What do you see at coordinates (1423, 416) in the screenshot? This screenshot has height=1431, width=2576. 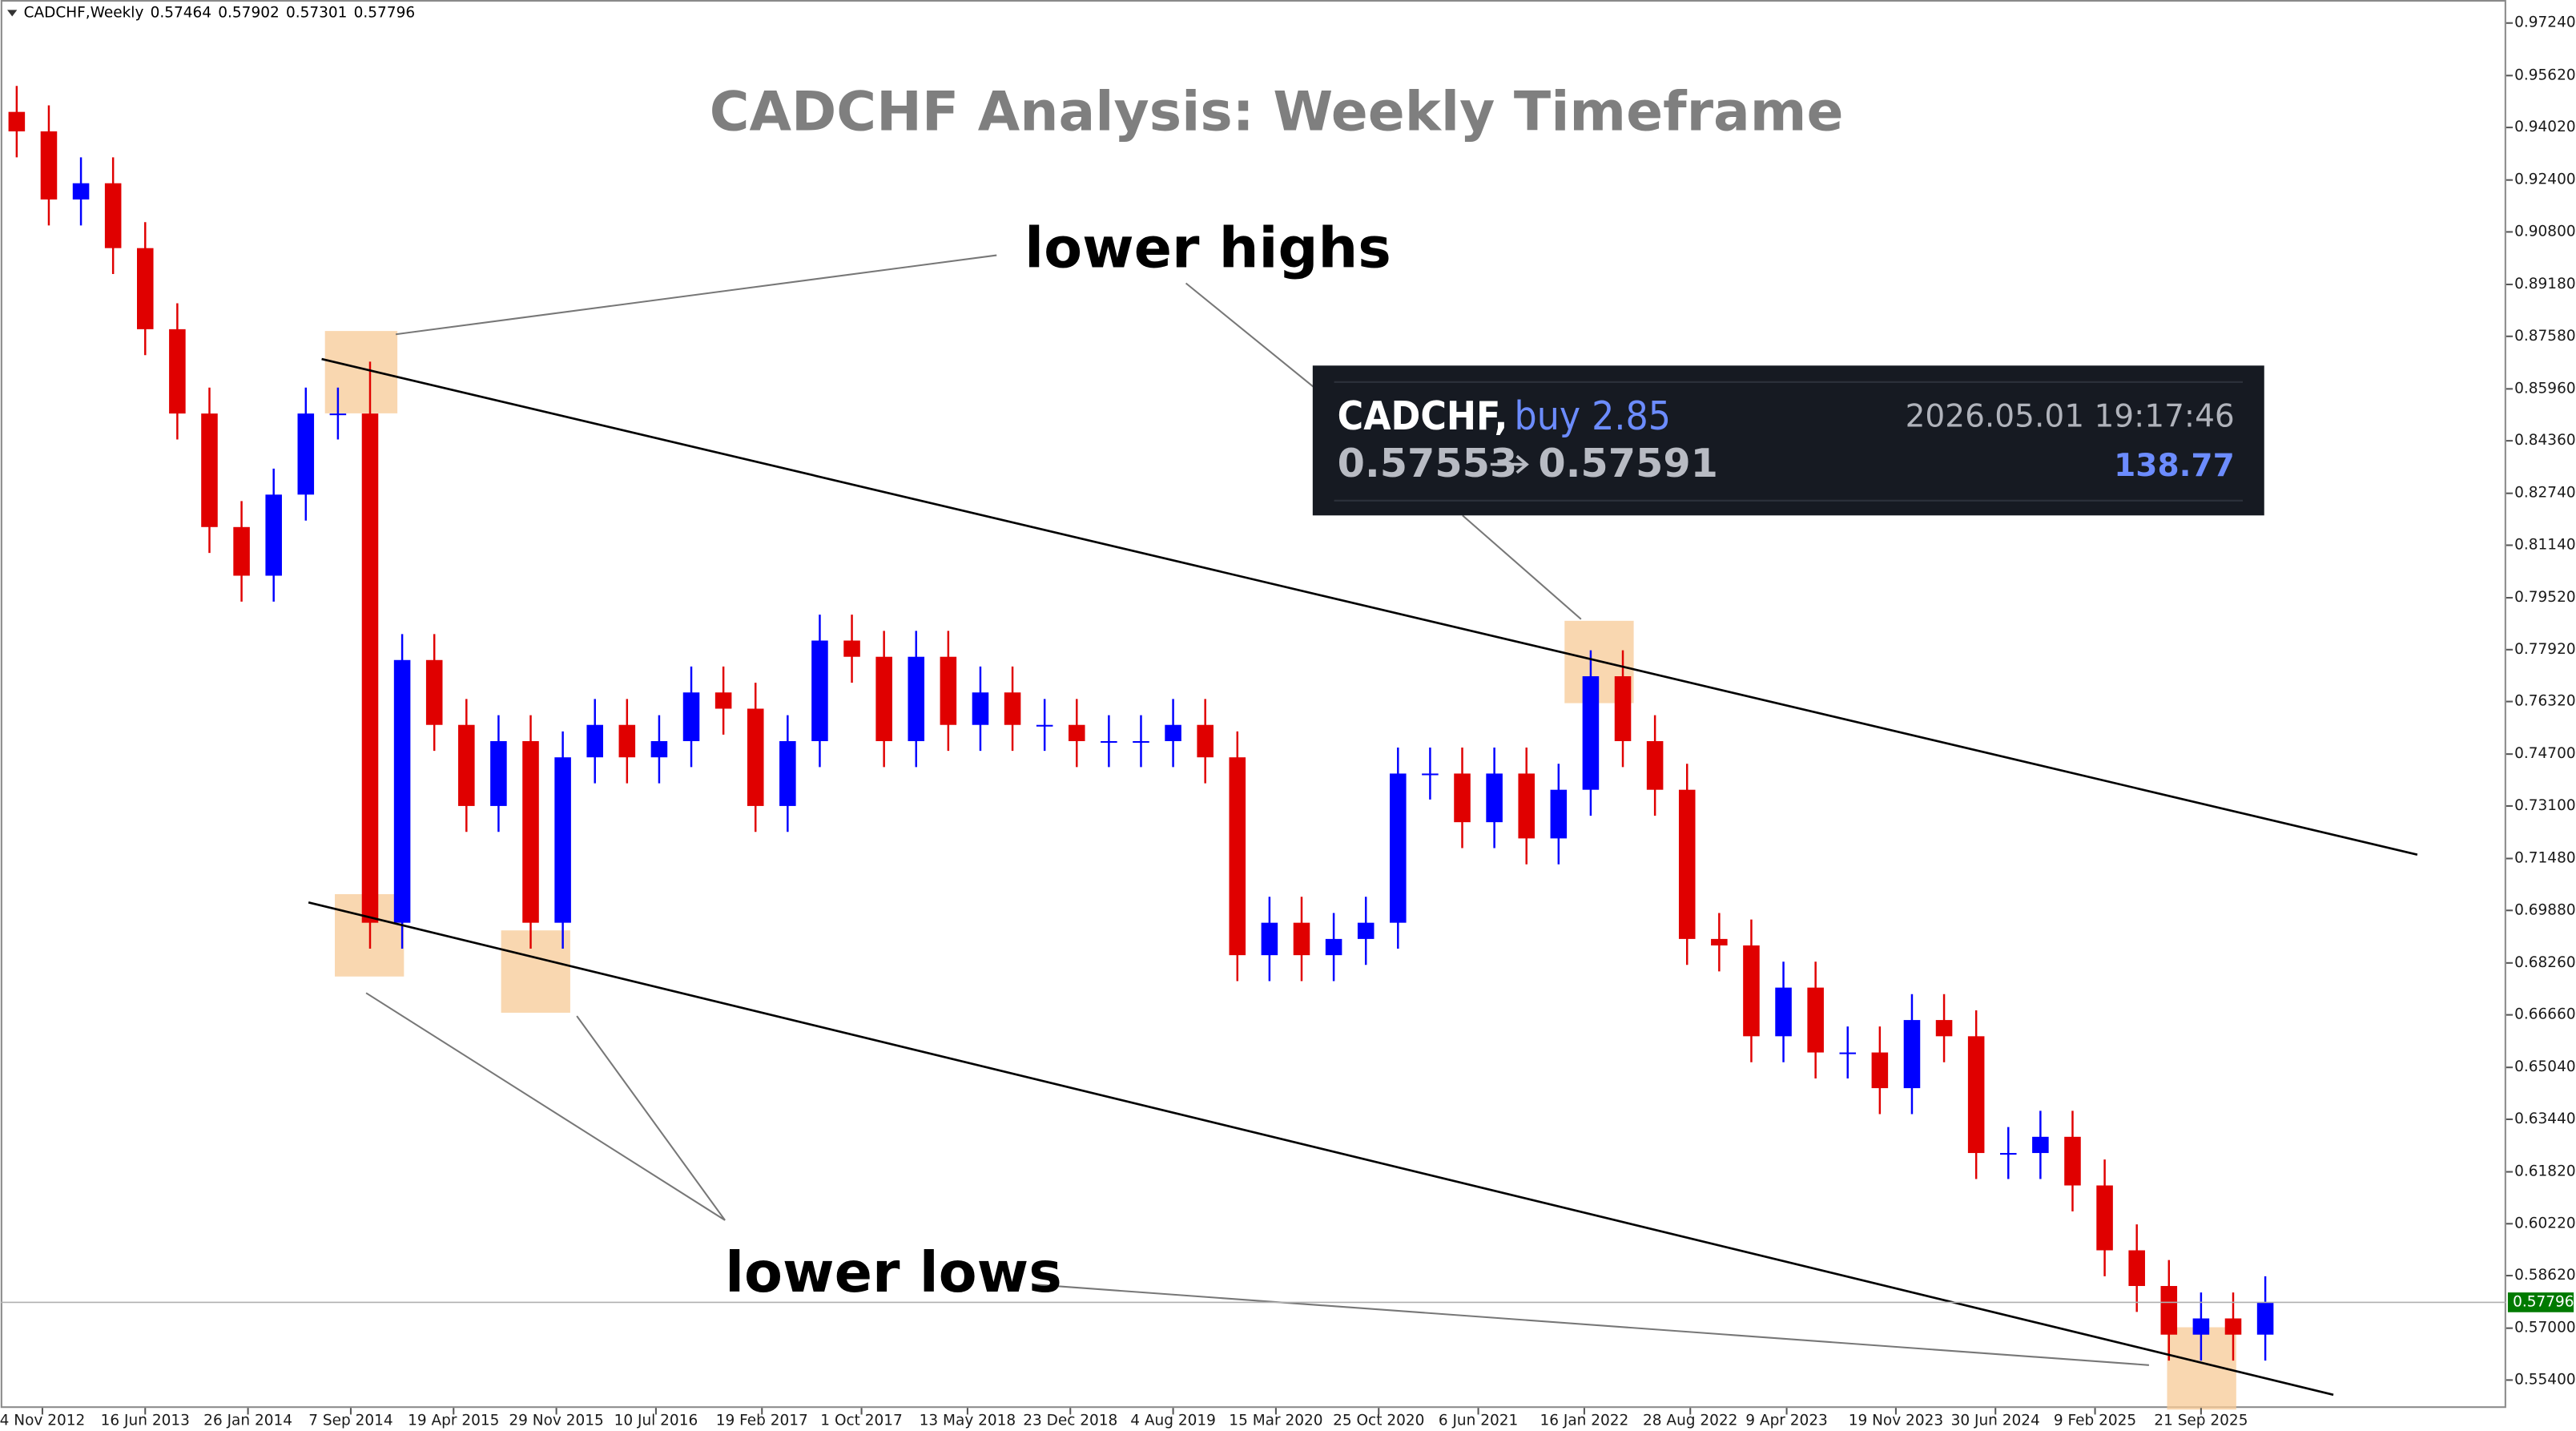 I see `popup-symbol: CADCHF,` at bounding box center [1423, 416].